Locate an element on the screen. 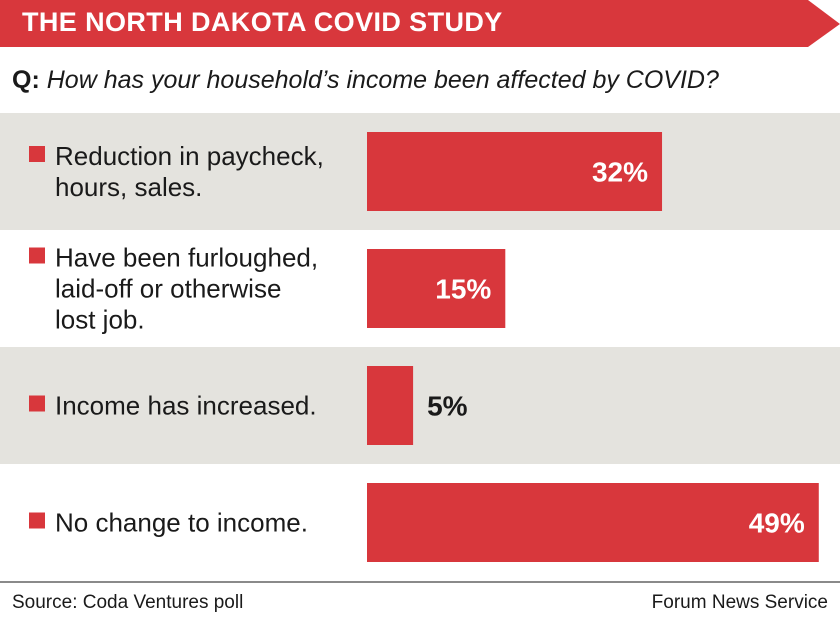 The height and width of the screenshot is (620, 840). category-label: No change to income. is located at coordinates (181, 523).